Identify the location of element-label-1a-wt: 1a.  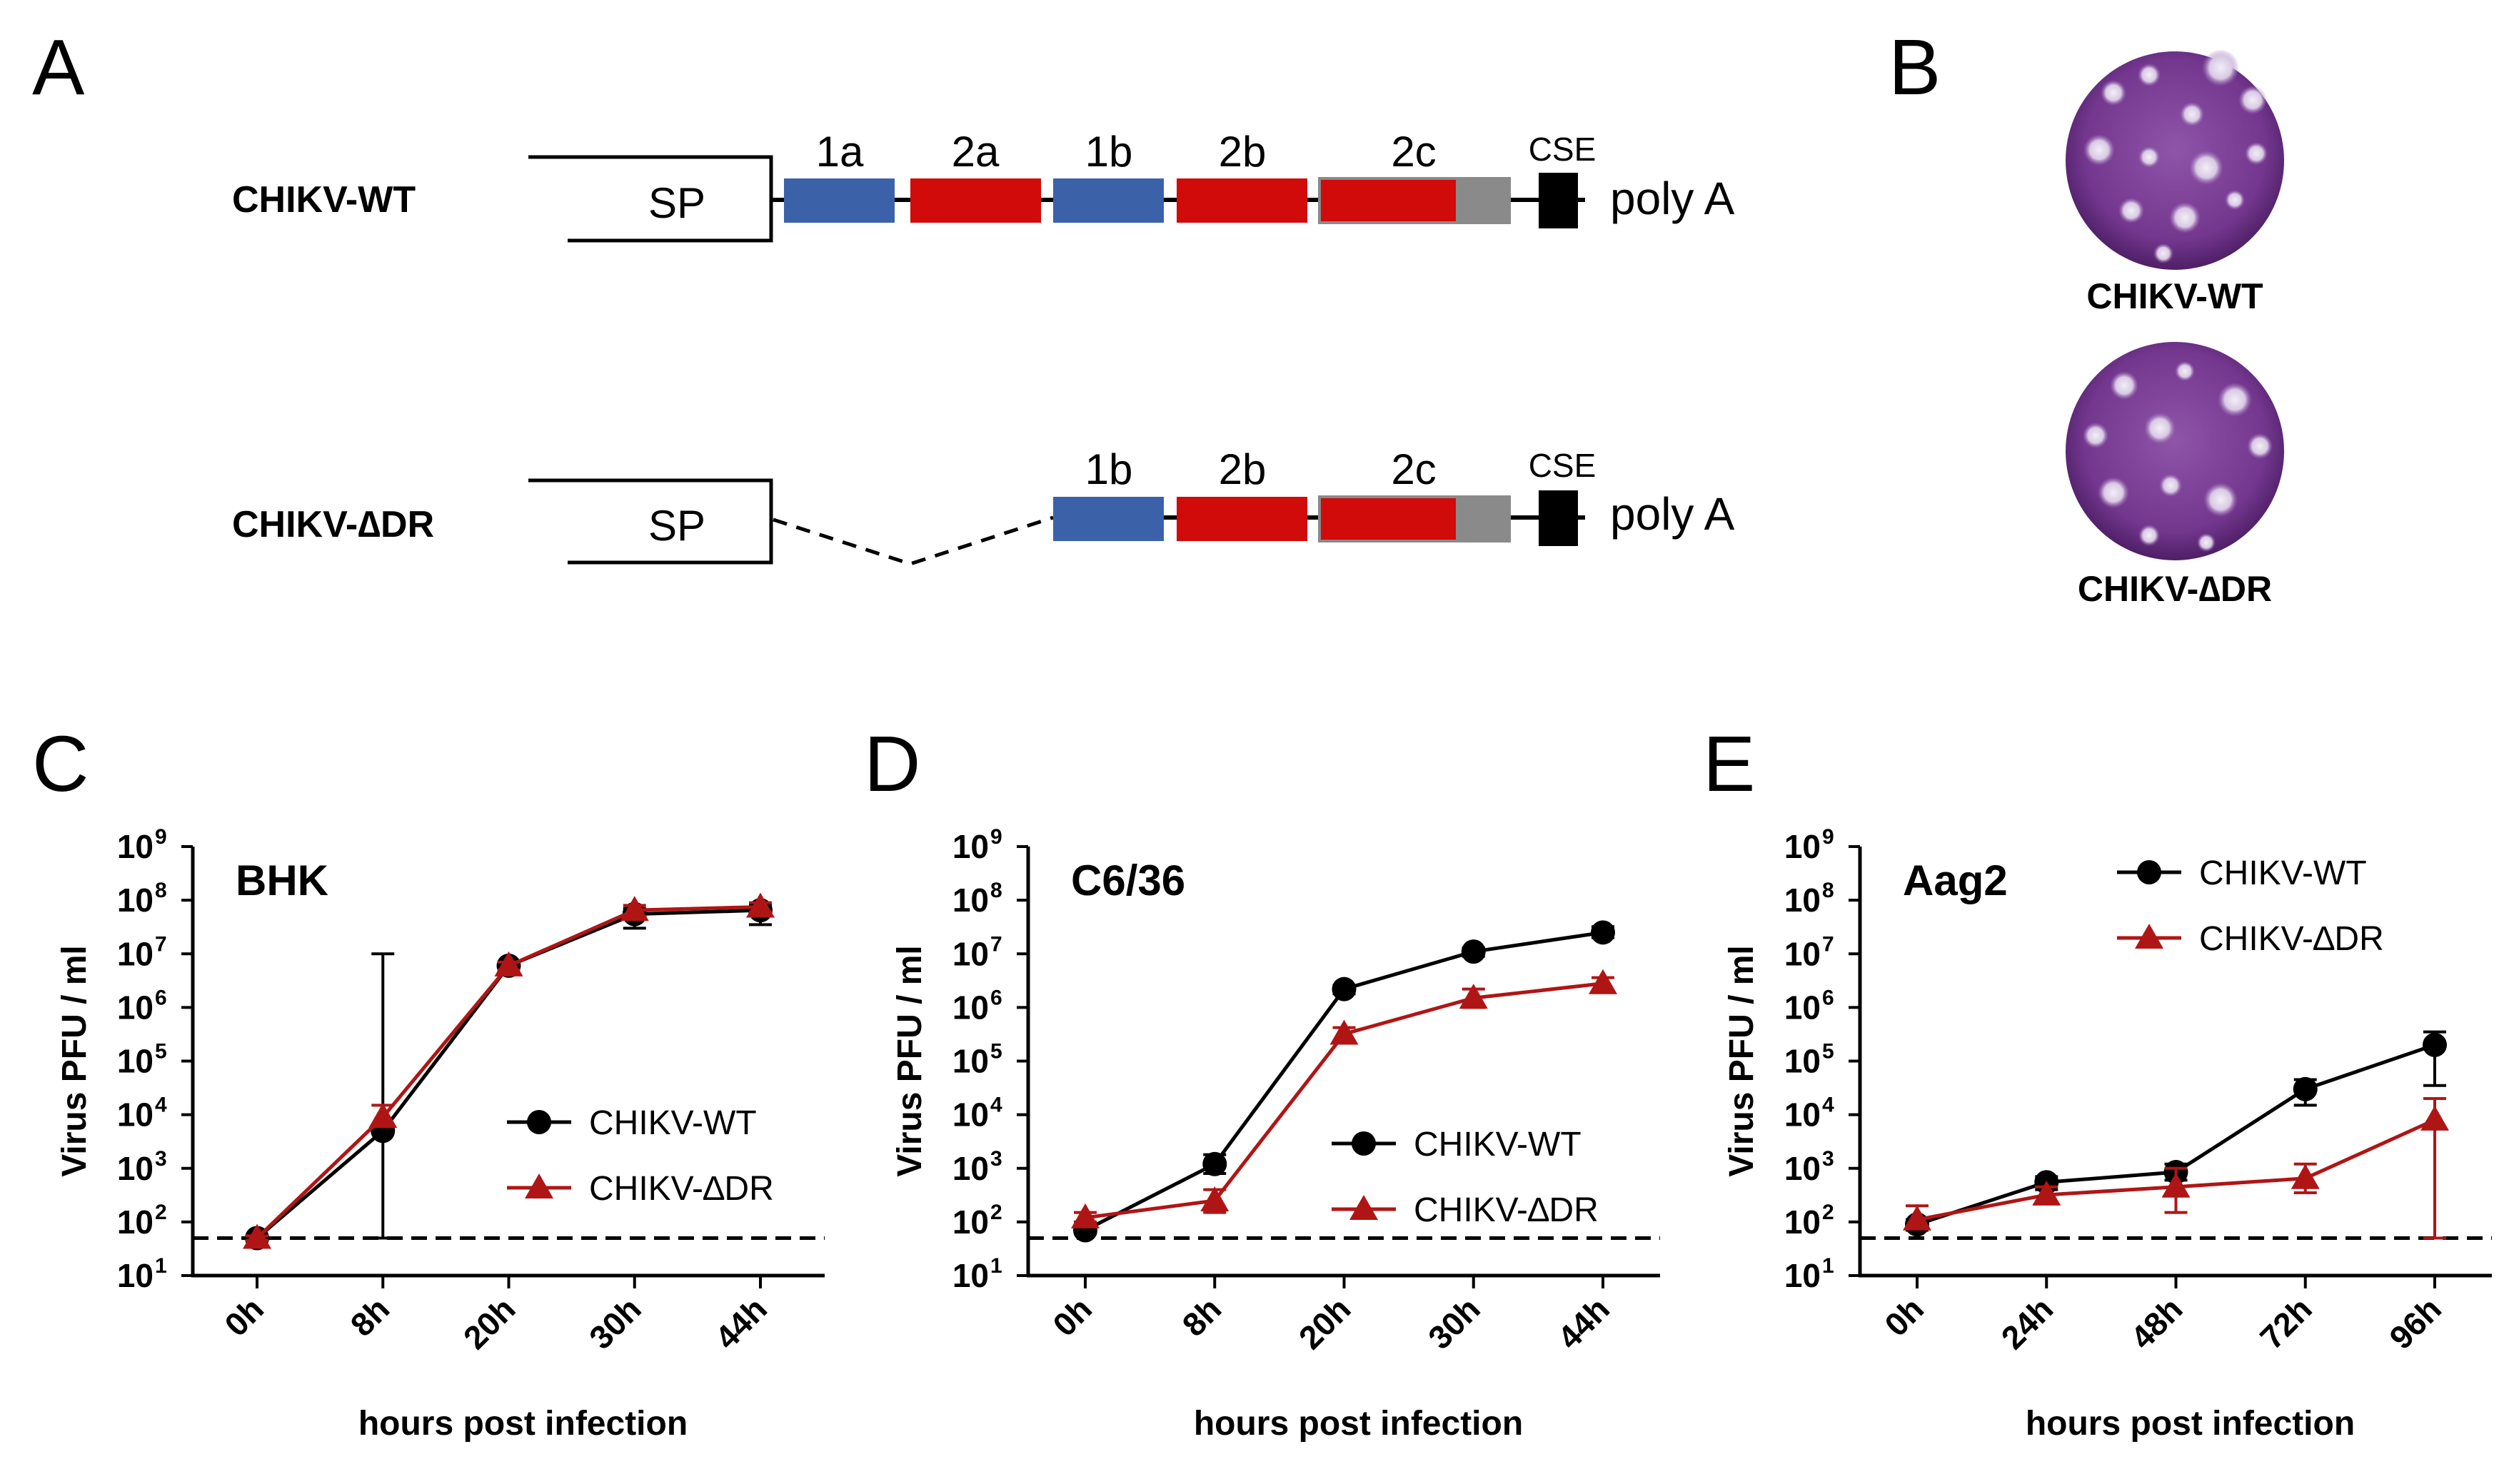
(840, 152).